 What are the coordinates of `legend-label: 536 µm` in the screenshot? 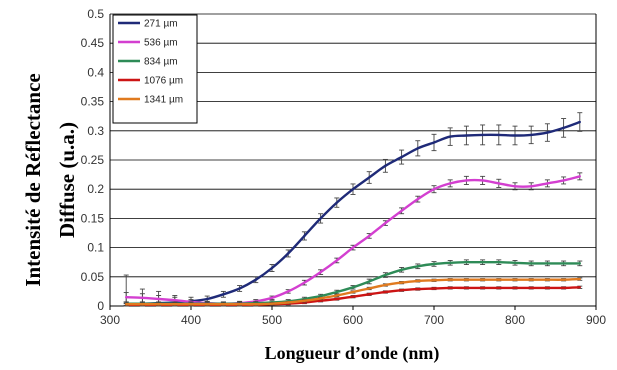 It's located at (161, 43).